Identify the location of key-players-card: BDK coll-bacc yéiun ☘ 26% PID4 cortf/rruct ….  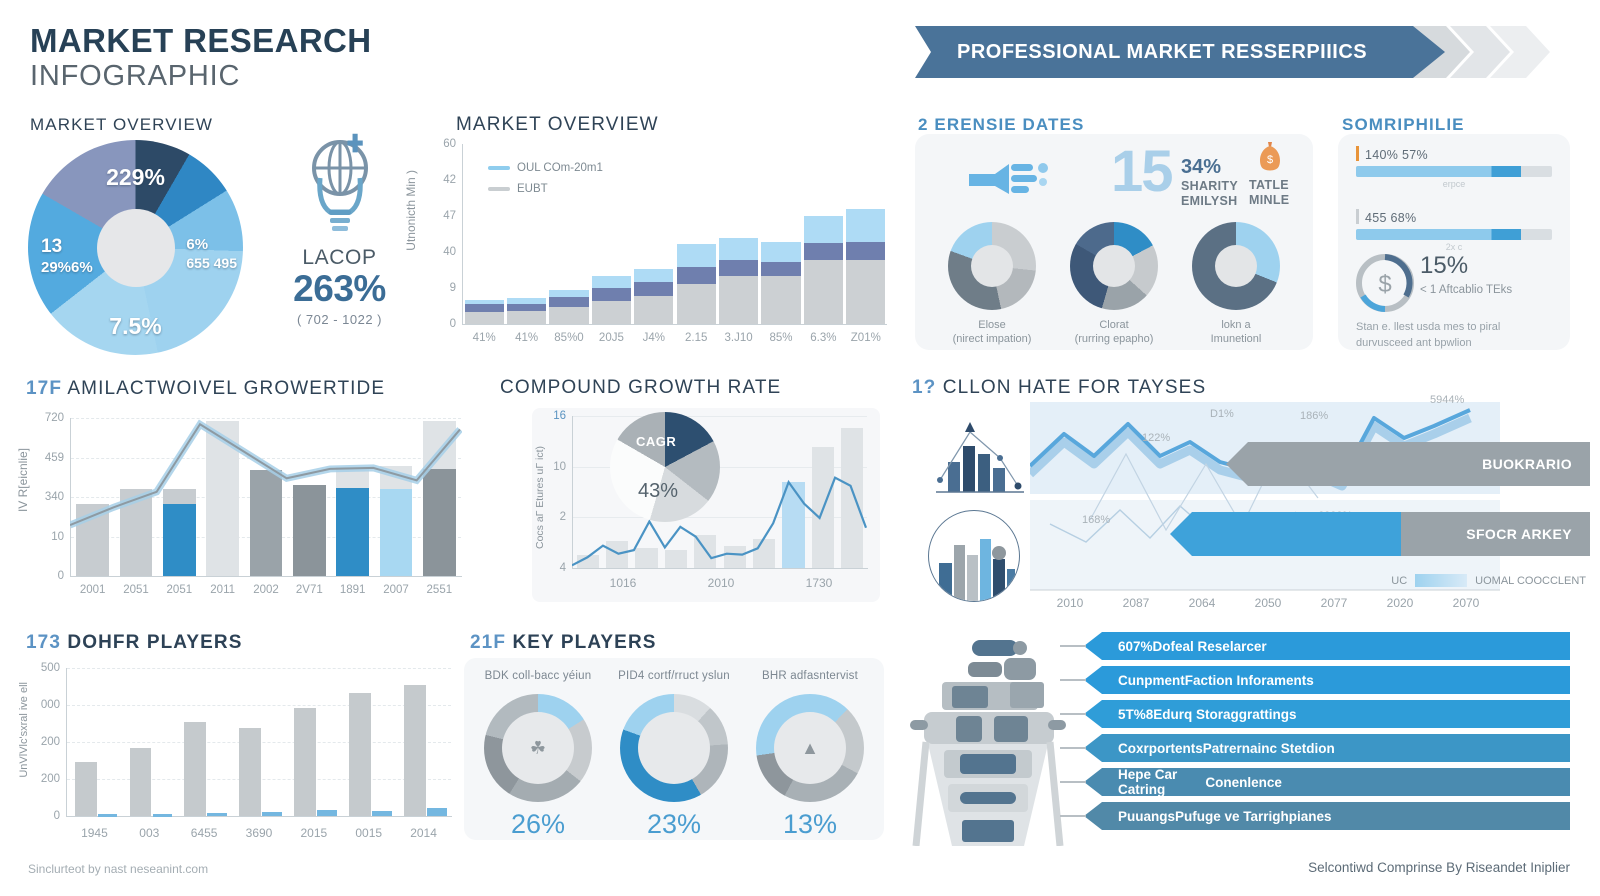
(674, 749).